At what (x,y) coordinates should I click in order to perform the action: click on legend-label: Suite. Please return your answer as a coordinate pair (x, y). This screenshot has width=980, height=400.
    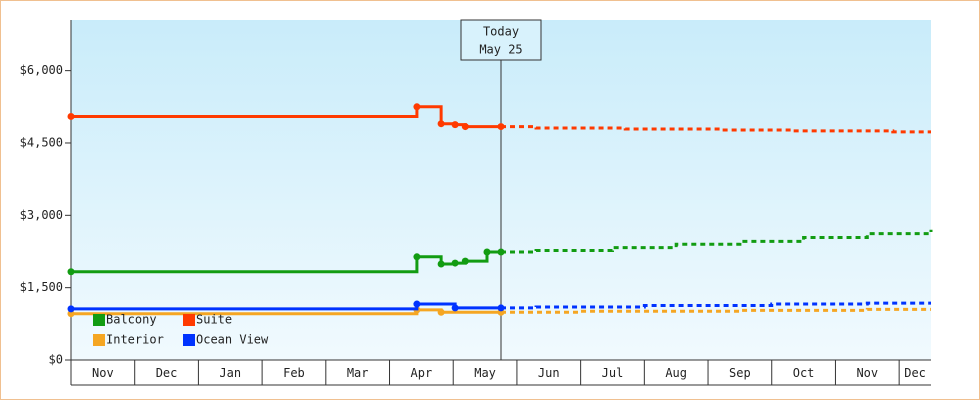
    Looking at the image, I should click on (214, 320).